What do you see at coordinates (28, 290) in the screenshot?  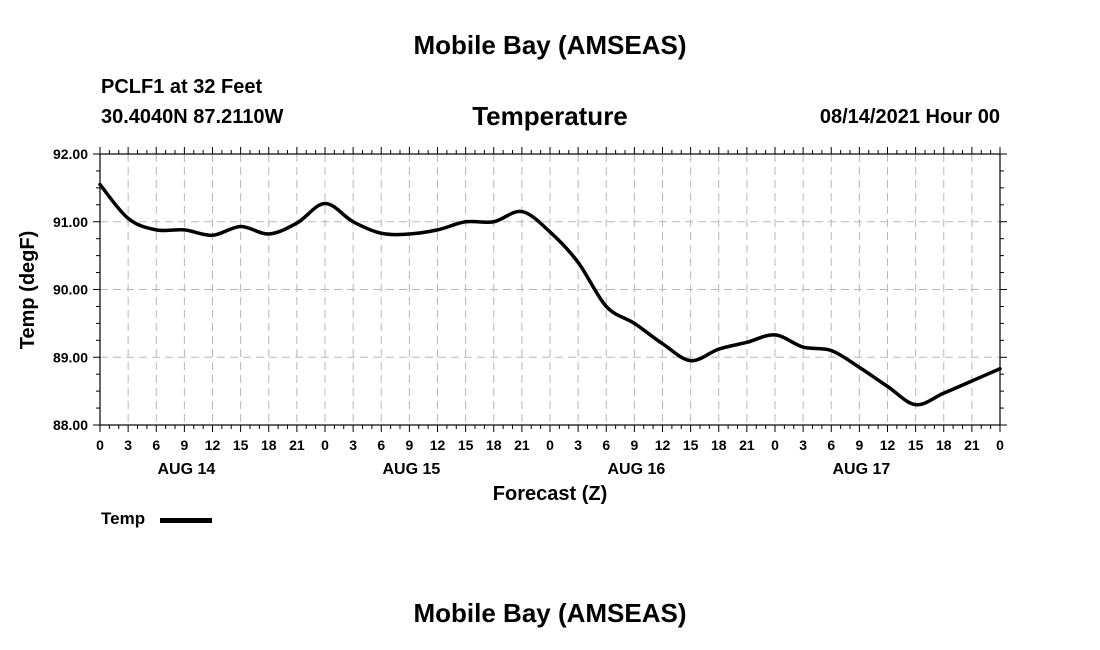 I see `y-axis-label: Temp (degF)` at bounding box center [28, 290].